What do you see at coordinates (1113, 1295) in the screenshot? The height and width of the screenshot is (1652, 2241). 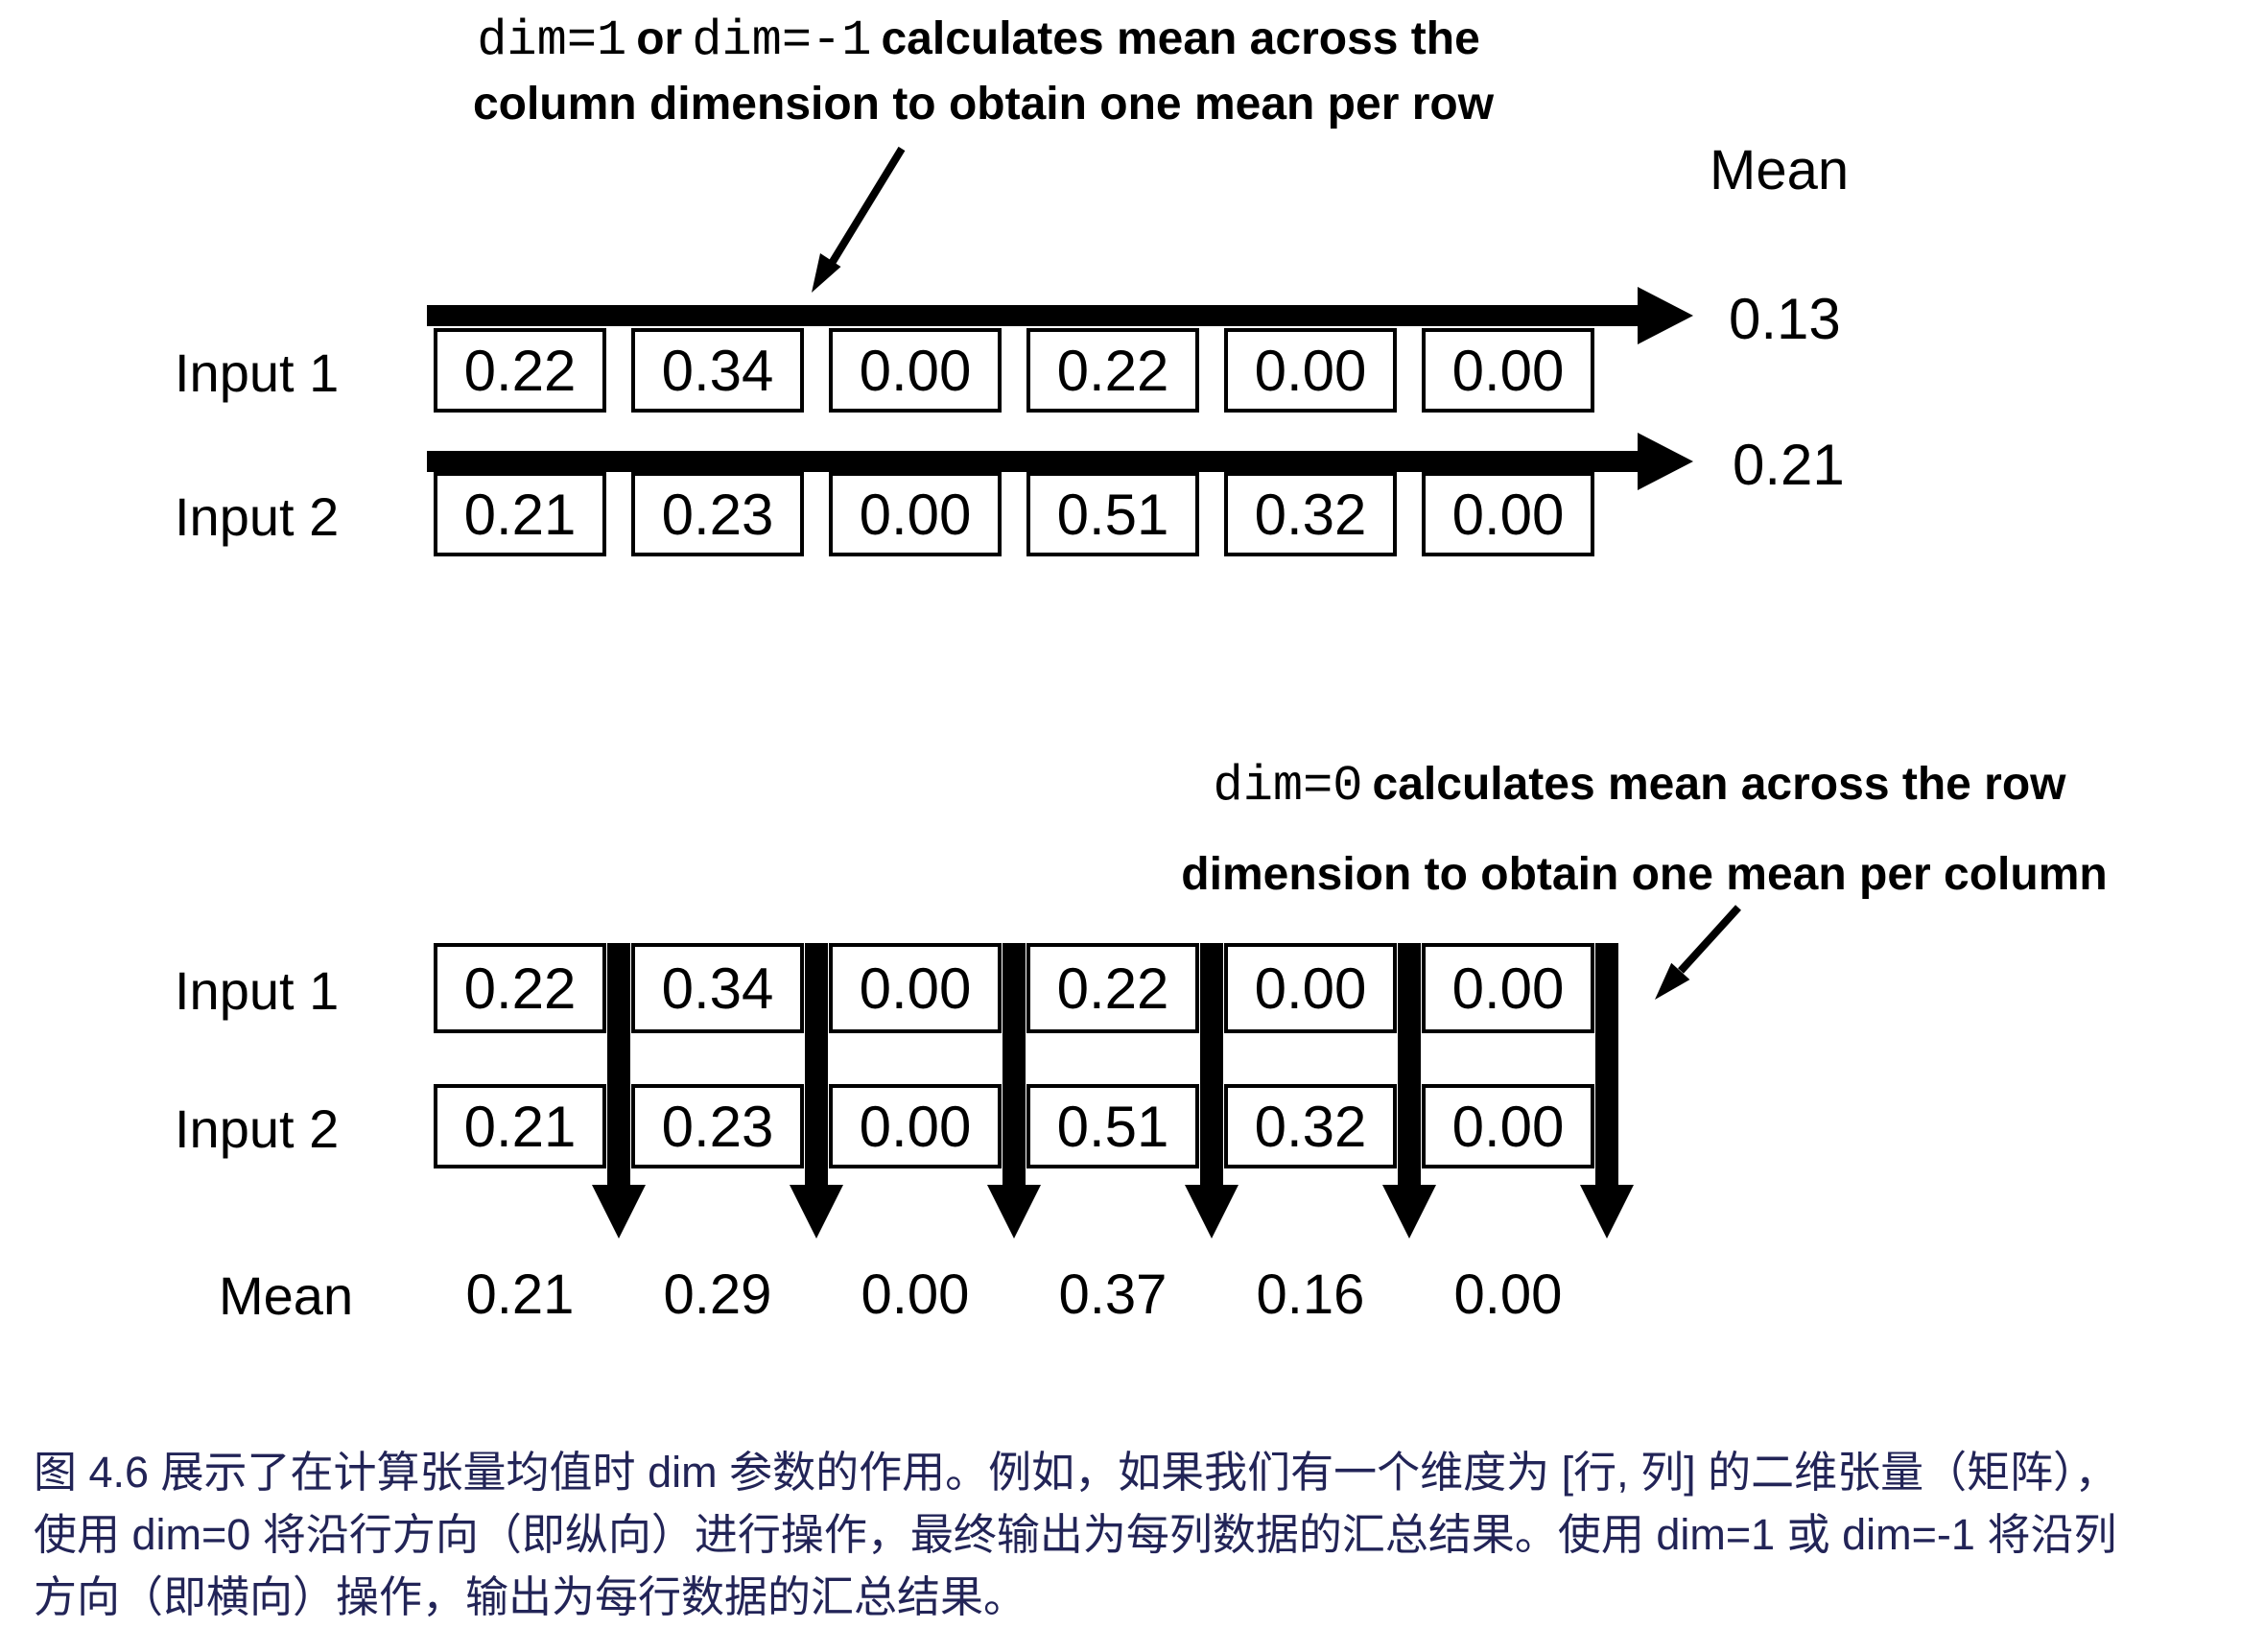 I see `mean-value: 0.37` at bounding box center [1113, 1295].